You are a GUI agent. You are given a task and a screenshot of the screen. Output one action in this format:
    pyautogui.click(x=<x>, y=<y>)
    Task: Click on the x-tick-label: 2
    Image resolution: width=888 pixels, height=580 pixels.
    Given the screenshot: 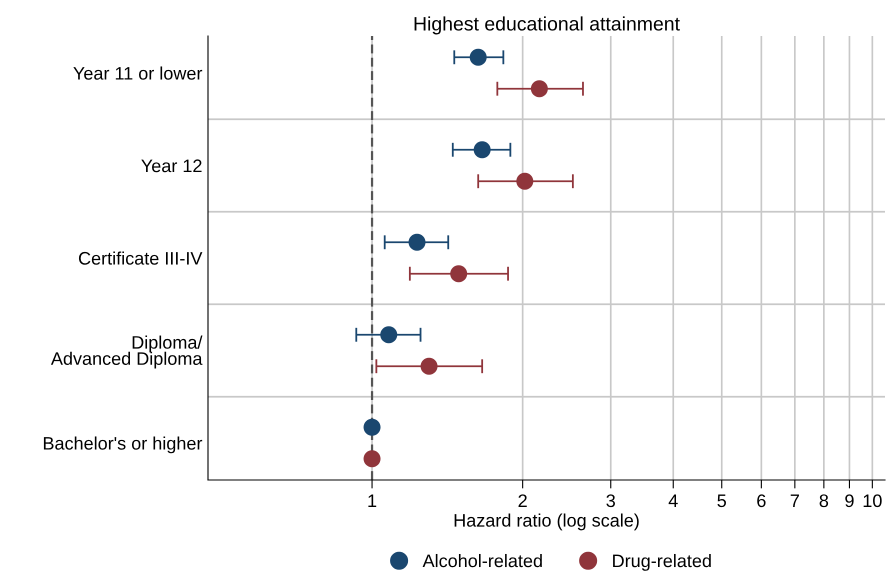 What is the action you would take?
    pyautogui.click(x=522, y=500)
    